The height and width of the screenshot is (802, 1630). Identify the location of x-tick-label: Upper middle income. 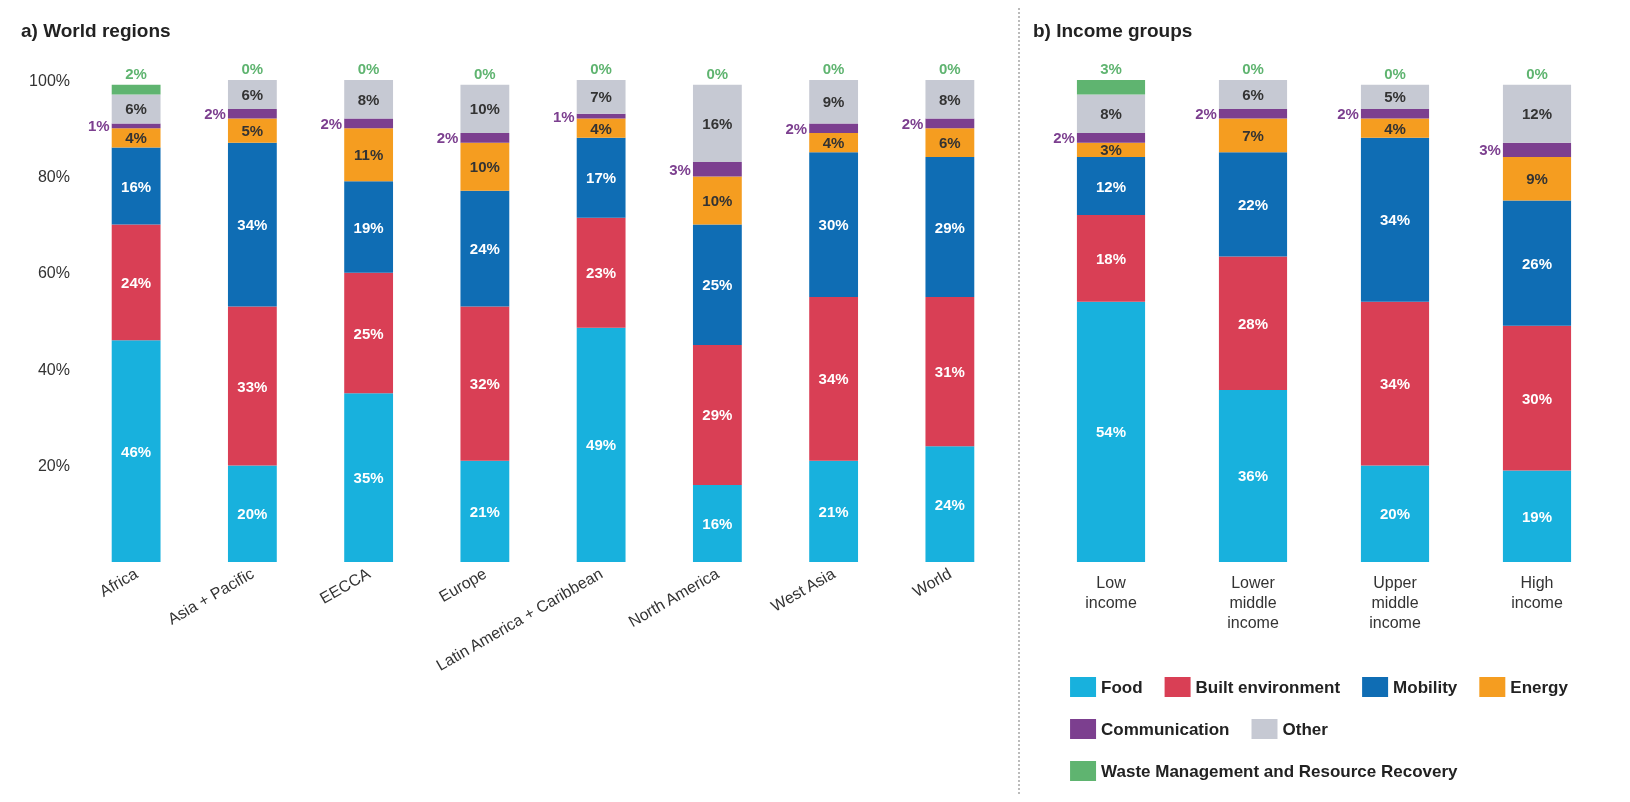
(1395, 602).